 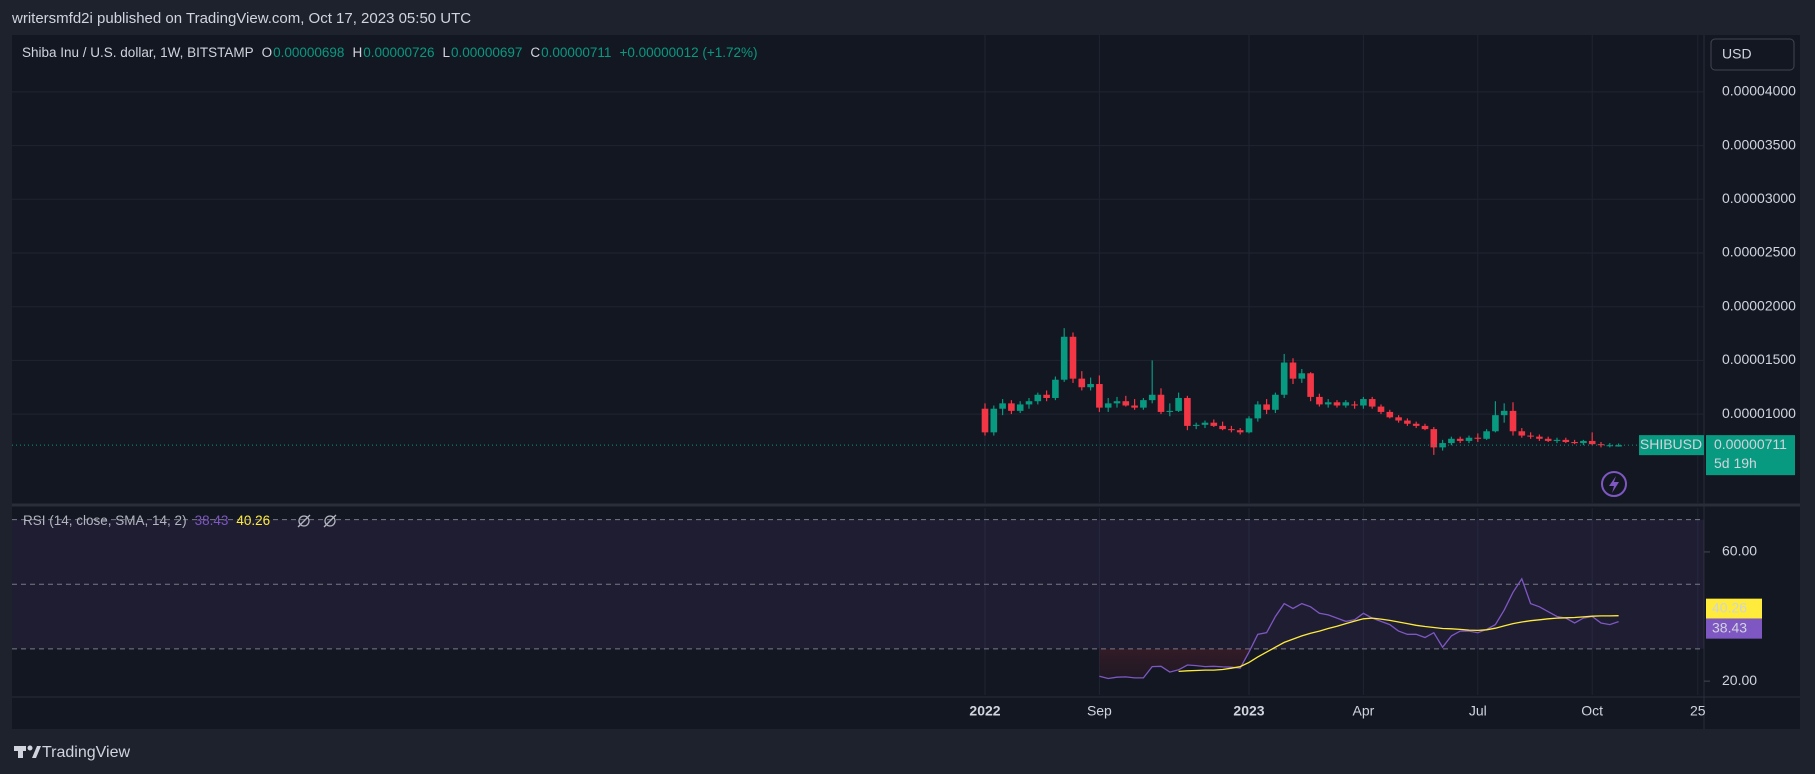 I want to click on x-tick-label: 2023, so click(x=1248, y=711).